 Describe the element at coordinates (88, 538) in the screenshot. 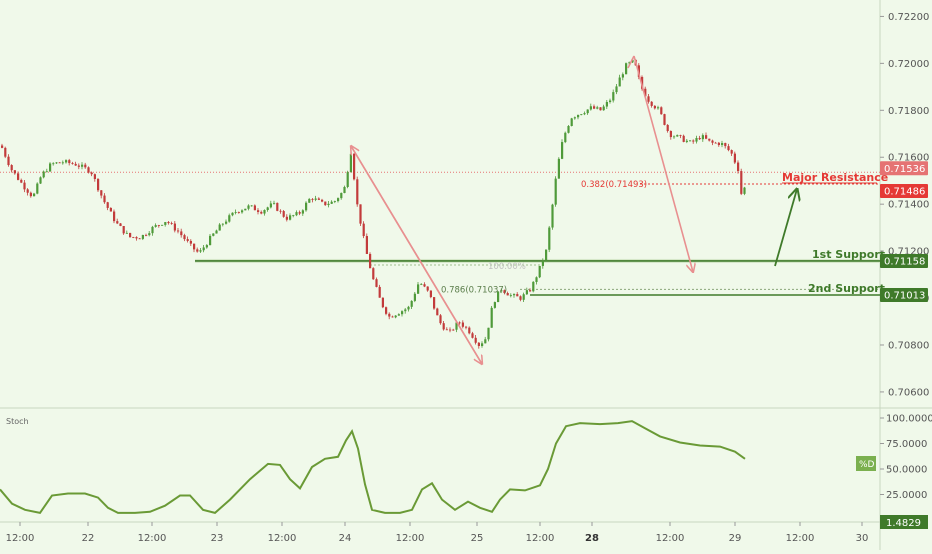

I see `time-tick-label: 22` at that location.